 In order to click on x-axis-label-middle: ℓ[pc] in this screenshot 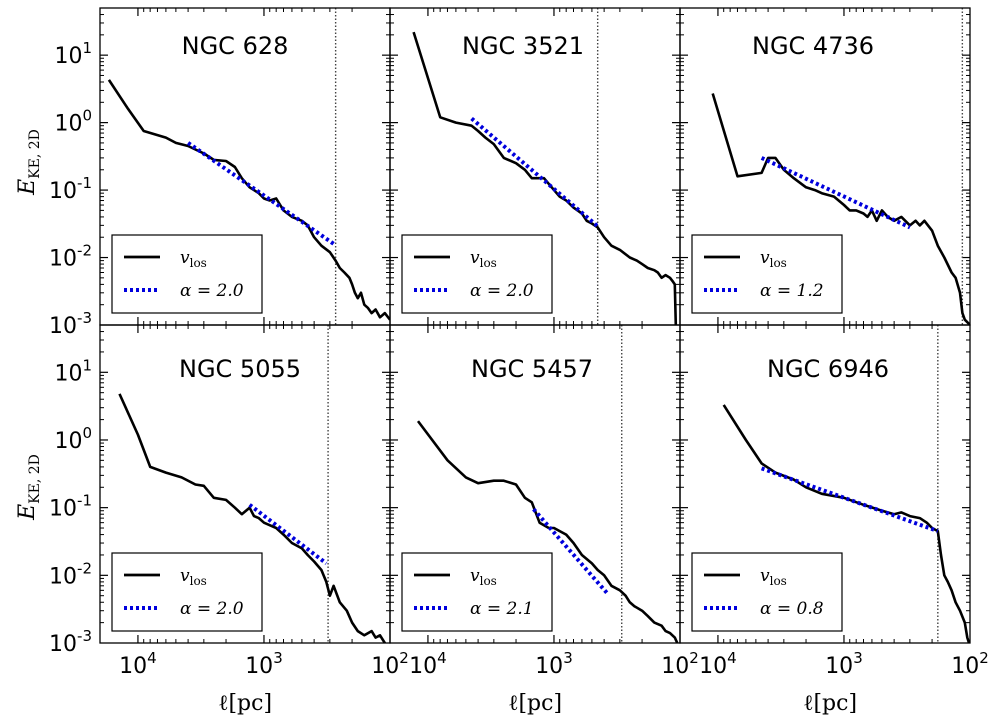, I will do `click(535, 703)`.